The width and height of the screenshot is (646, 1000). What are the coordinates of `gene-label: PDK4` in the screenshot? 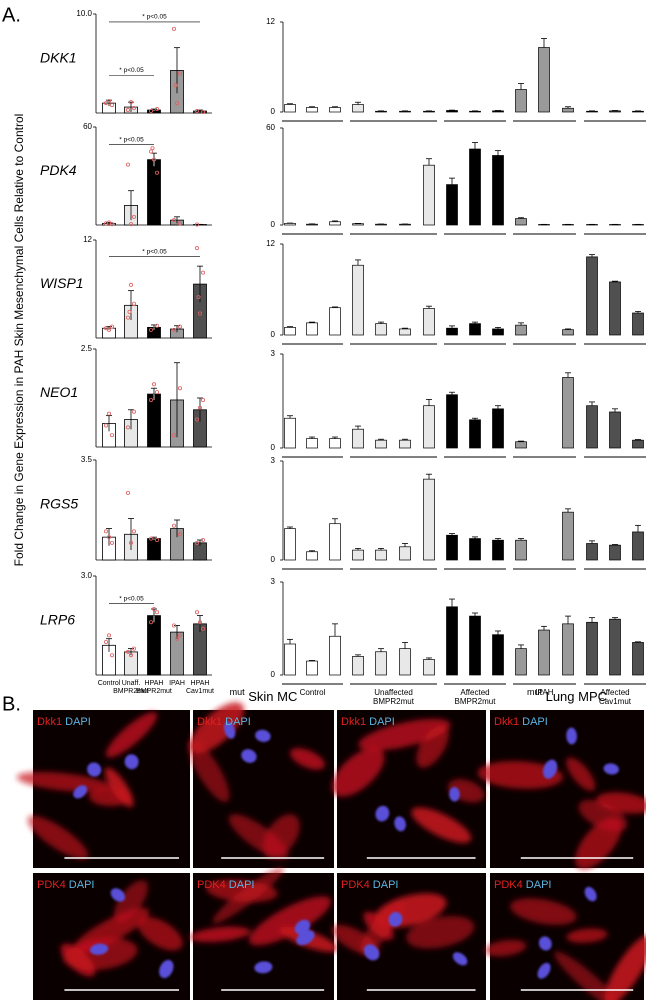 It's located at (58, 170).